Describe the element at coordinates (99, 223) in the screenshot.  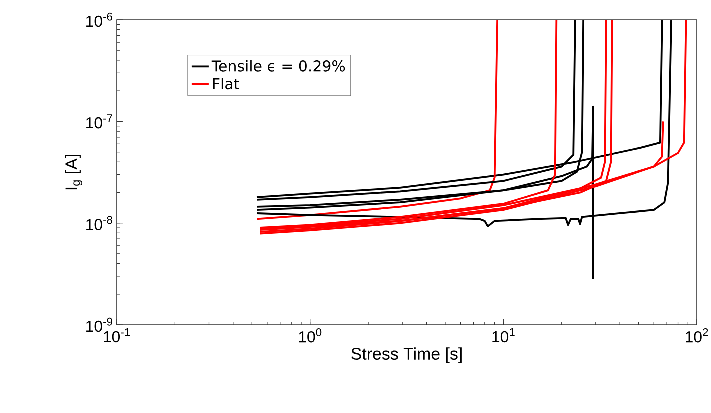
I see `y-tick-label: 10$^{-8}$` at that location.